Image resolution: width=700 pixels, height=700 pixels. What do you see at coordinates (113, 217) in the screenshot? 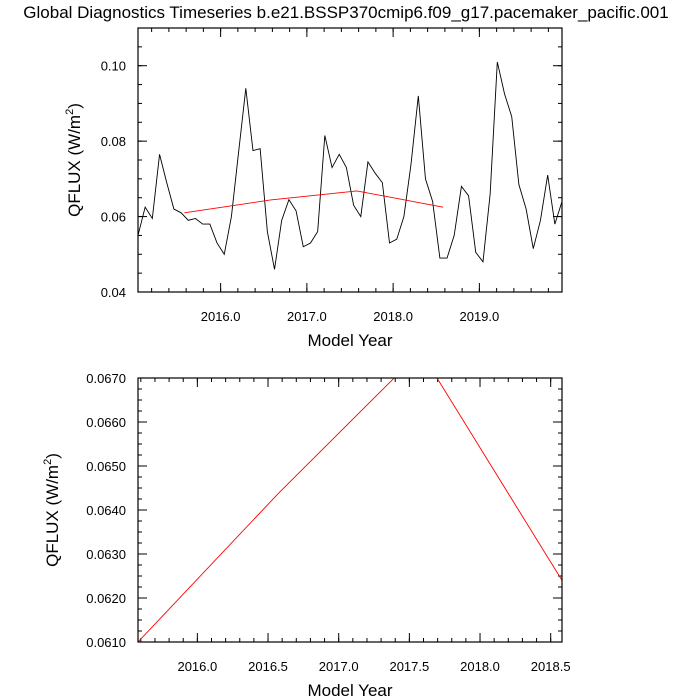
I see `y-tick-label: 0.06` at bounding box center [113, 217].